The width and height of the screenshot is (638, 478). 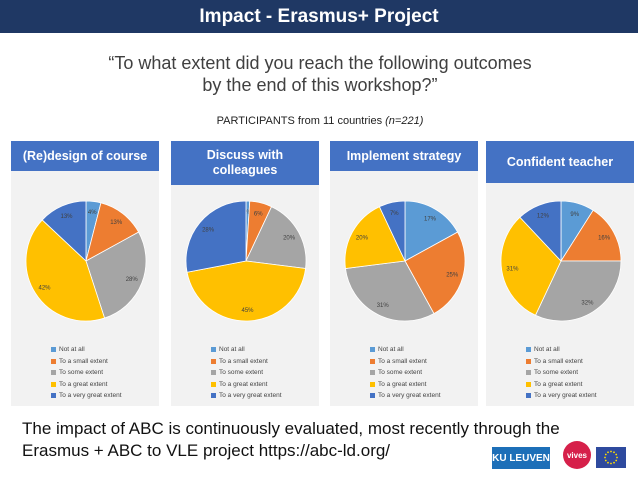 I want to click on chart-title: Confident teacher, so click(x=560, y=162).